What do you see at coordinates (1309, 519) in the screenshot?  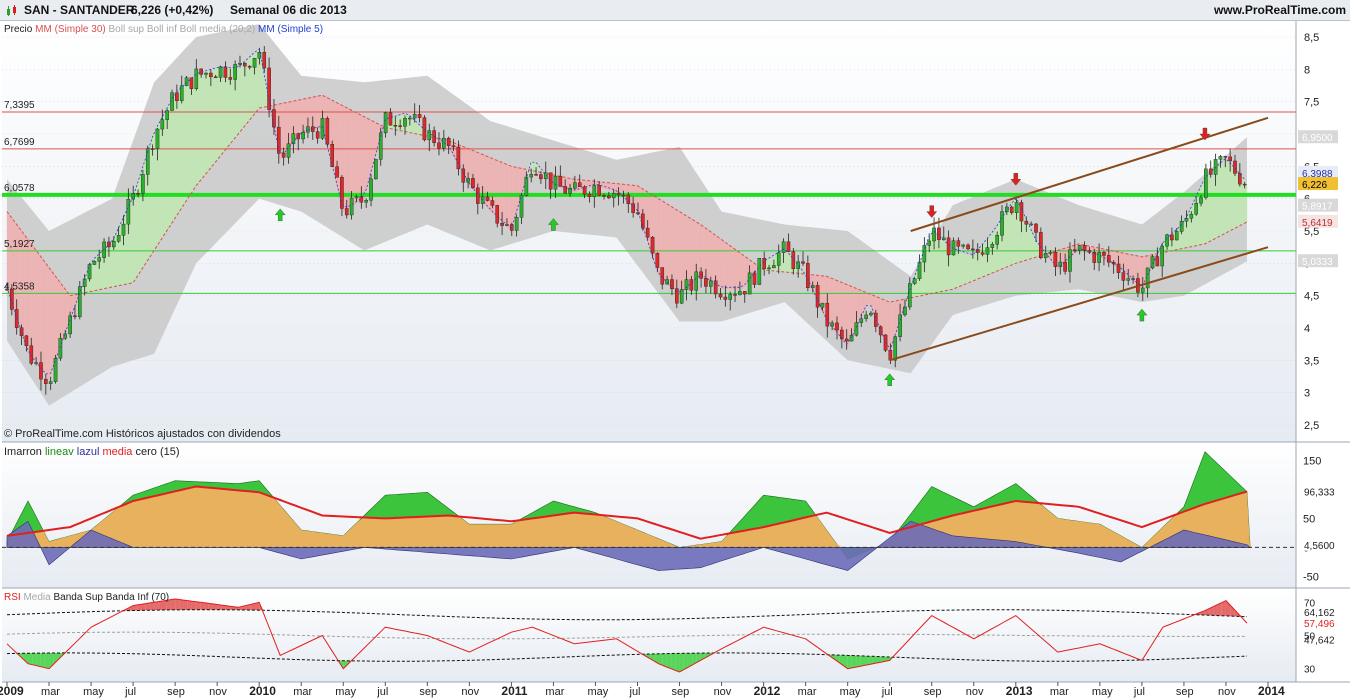 I see `imarron-tick-label: 50` at bounding box center [1309, 519].